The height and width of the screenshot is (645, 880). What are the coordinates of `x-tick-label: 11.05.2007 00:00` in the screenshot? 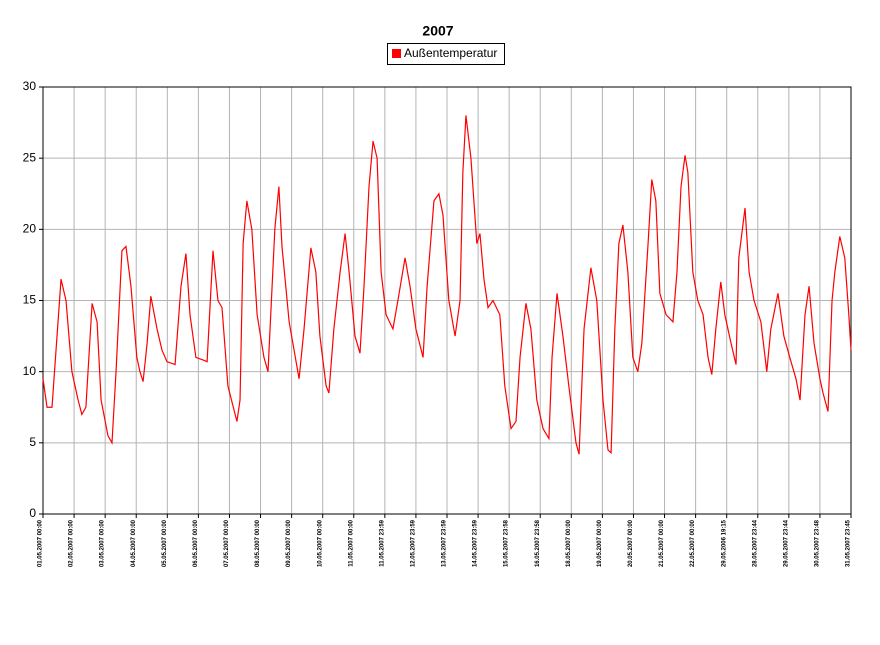 It's located at (351, 542).